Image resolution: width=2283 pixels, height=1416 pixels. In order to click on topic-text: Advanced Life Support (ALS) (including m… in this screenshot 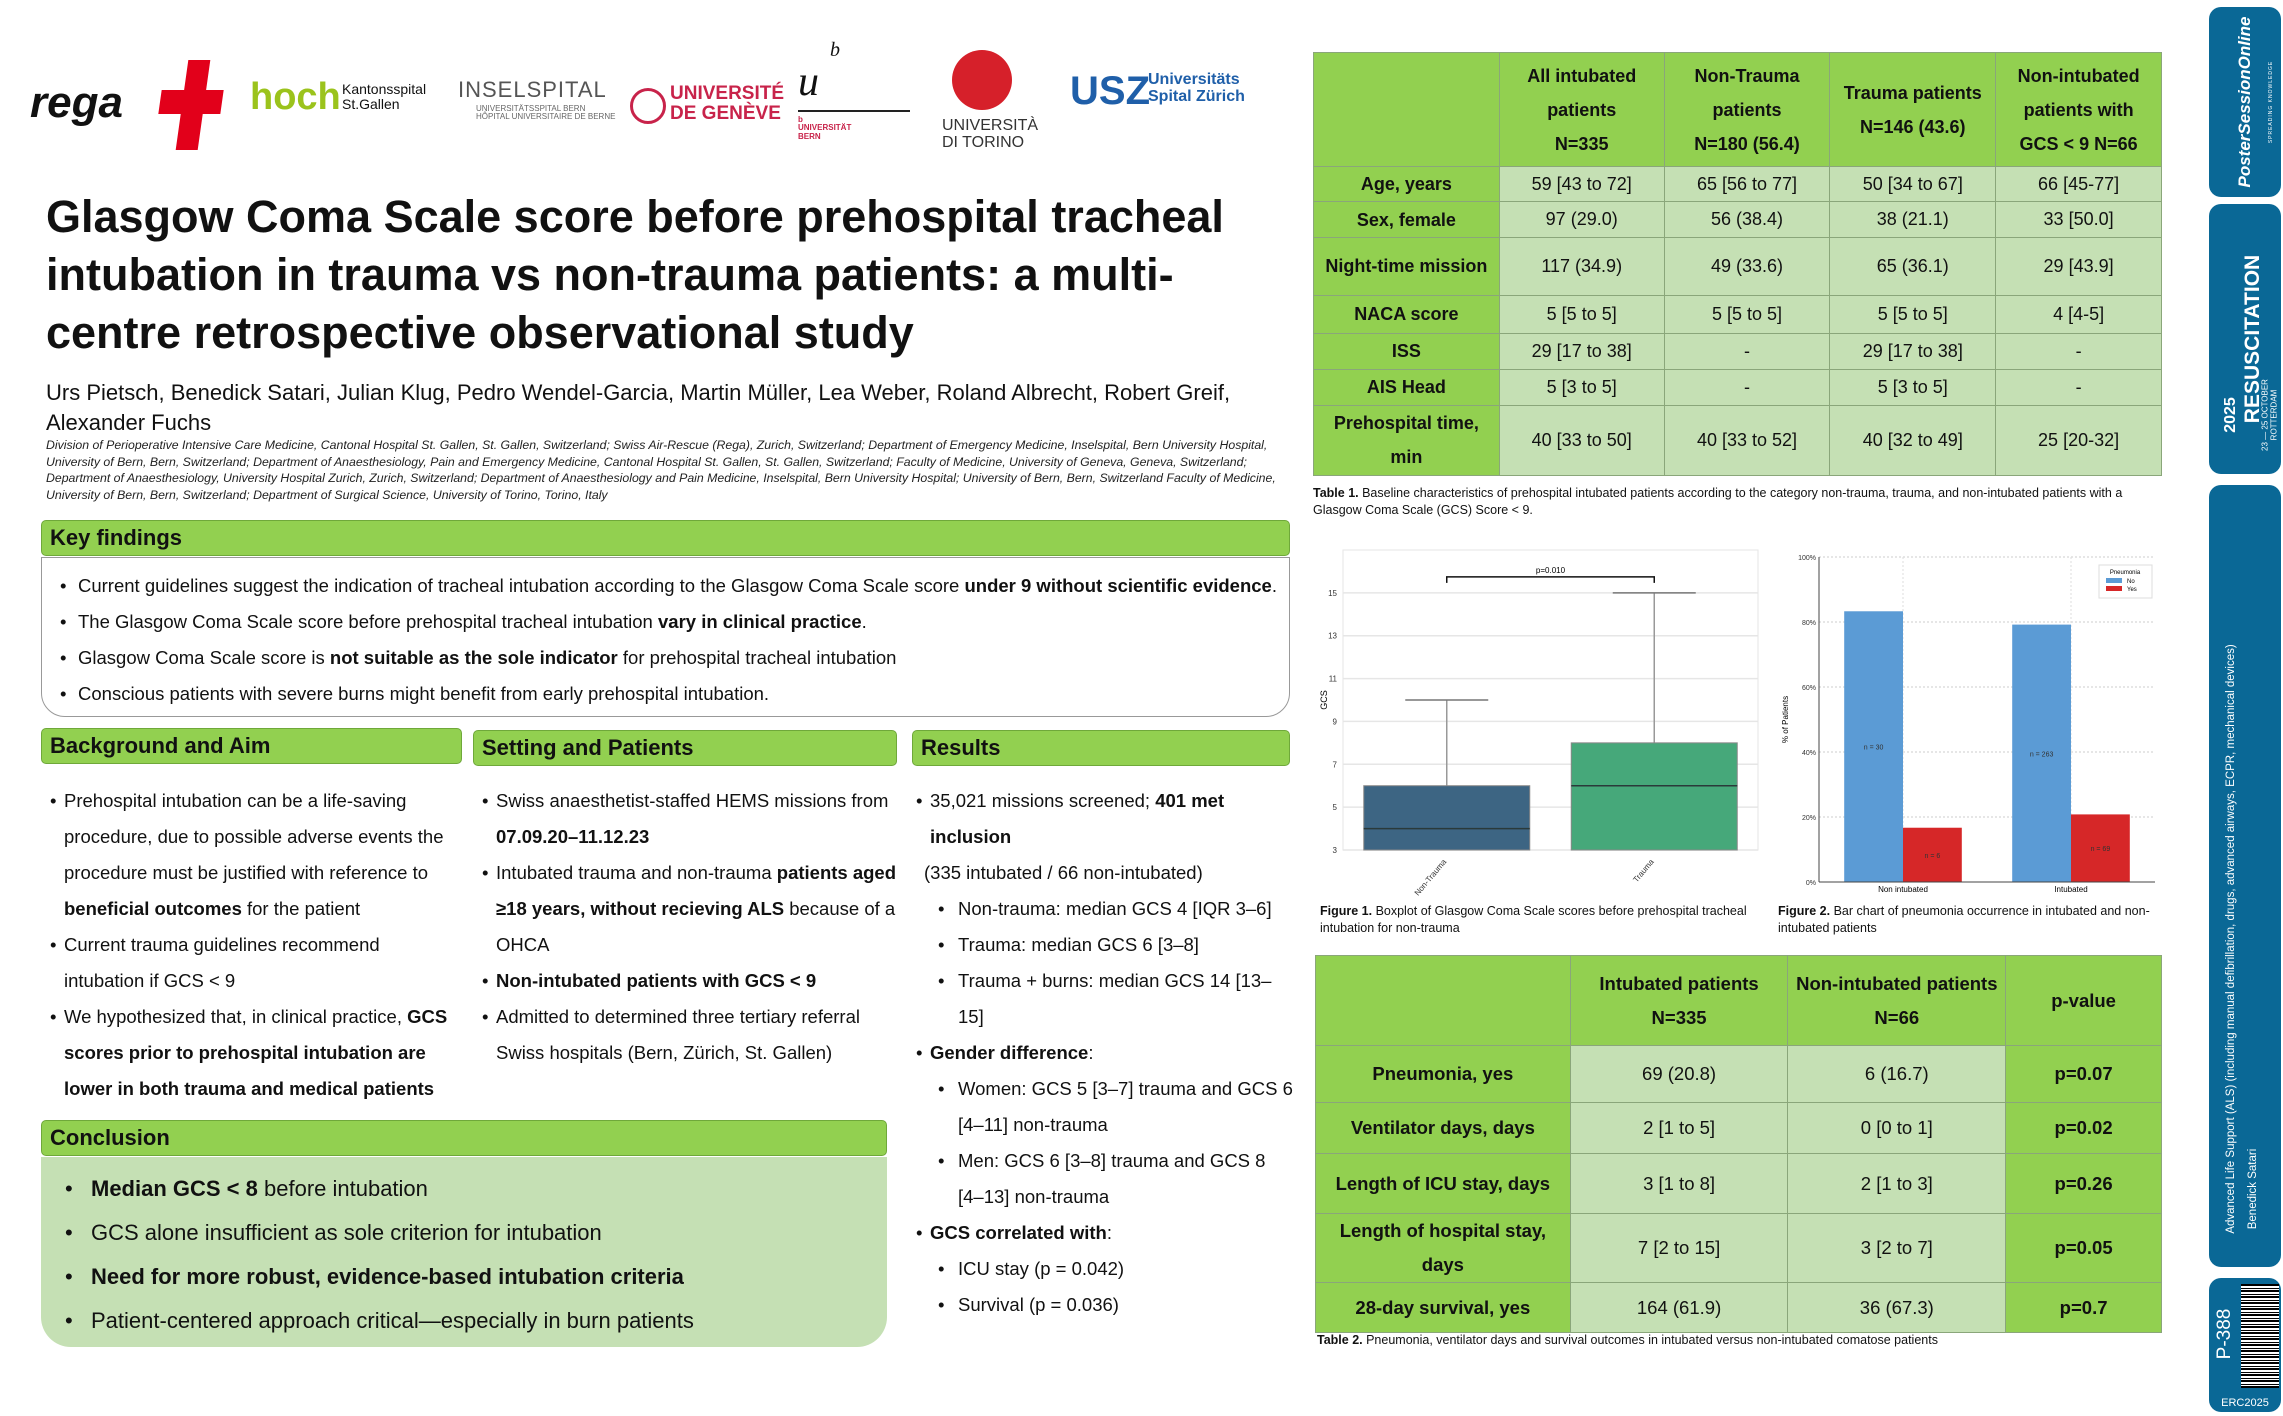, I will do `click(2231, 938)`.